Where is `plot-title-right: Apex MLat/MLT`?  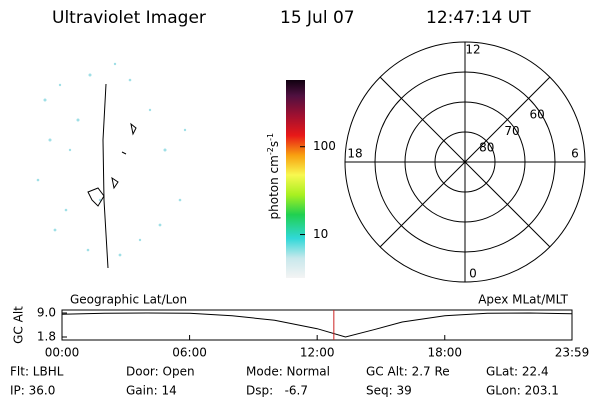 plot-title-right: Apex MLat/MLT is located at coordinates (523, 300).